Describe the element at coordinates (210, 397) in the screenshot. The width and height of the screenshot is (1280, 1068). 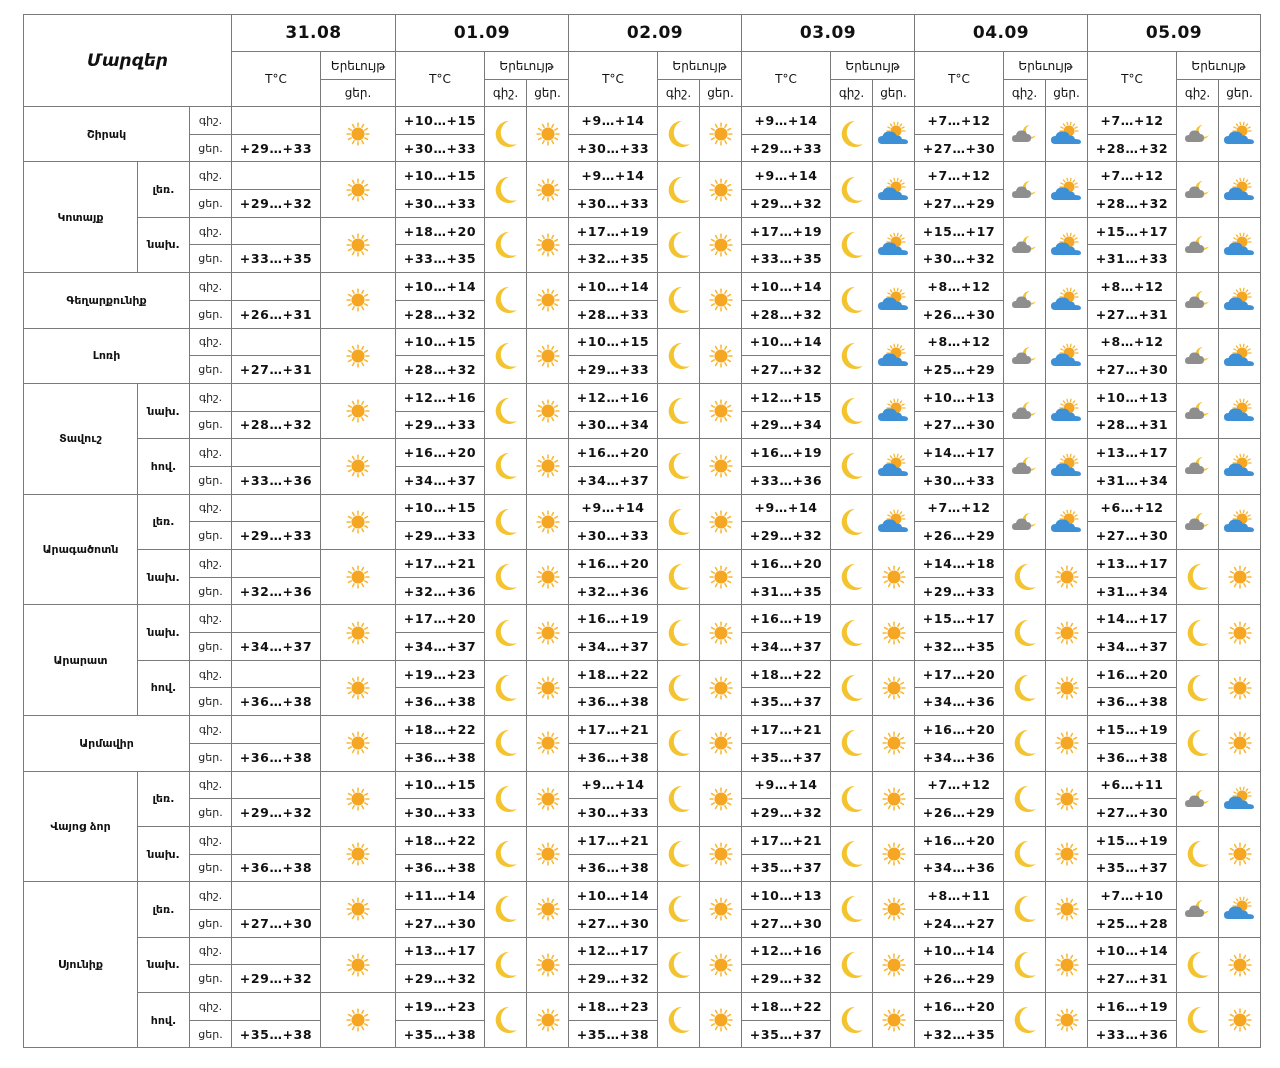
I see `time-of-day-label: գիշ.` at that location.